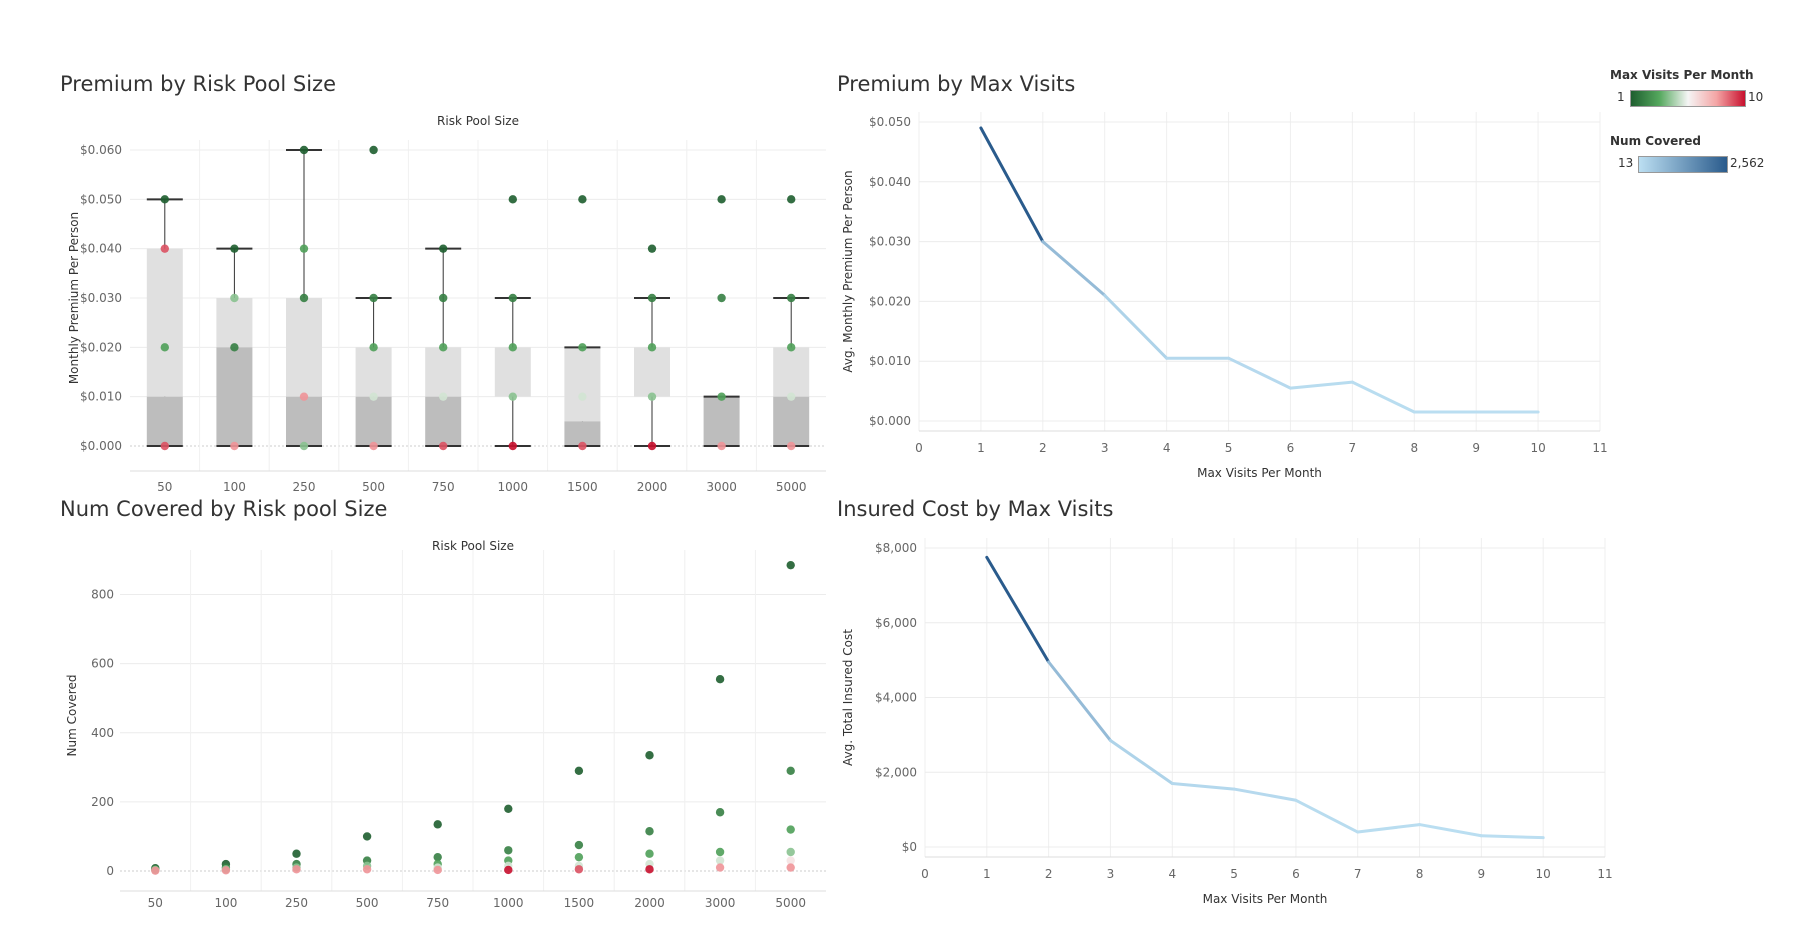 The image size is (1809, 939). What do you see at coordinates (74, 298) in the screenshot?
I see `y-axis-label: Monthly Premium Per Person` at bounding box center [74, 298].